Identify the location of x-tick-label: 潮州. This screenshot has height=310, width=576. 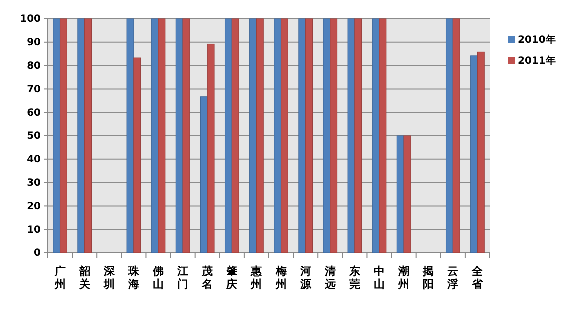
(404, 278).